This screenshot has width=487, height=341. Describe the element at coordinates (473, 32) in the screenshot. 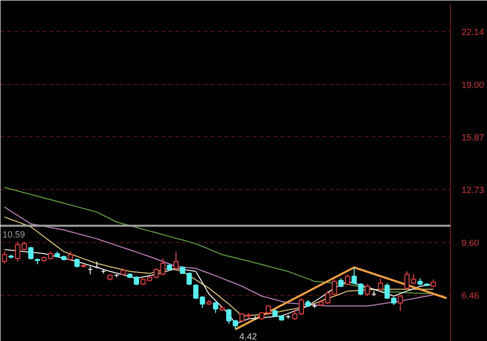

I see `y-tick-label: 22.14` at that location.